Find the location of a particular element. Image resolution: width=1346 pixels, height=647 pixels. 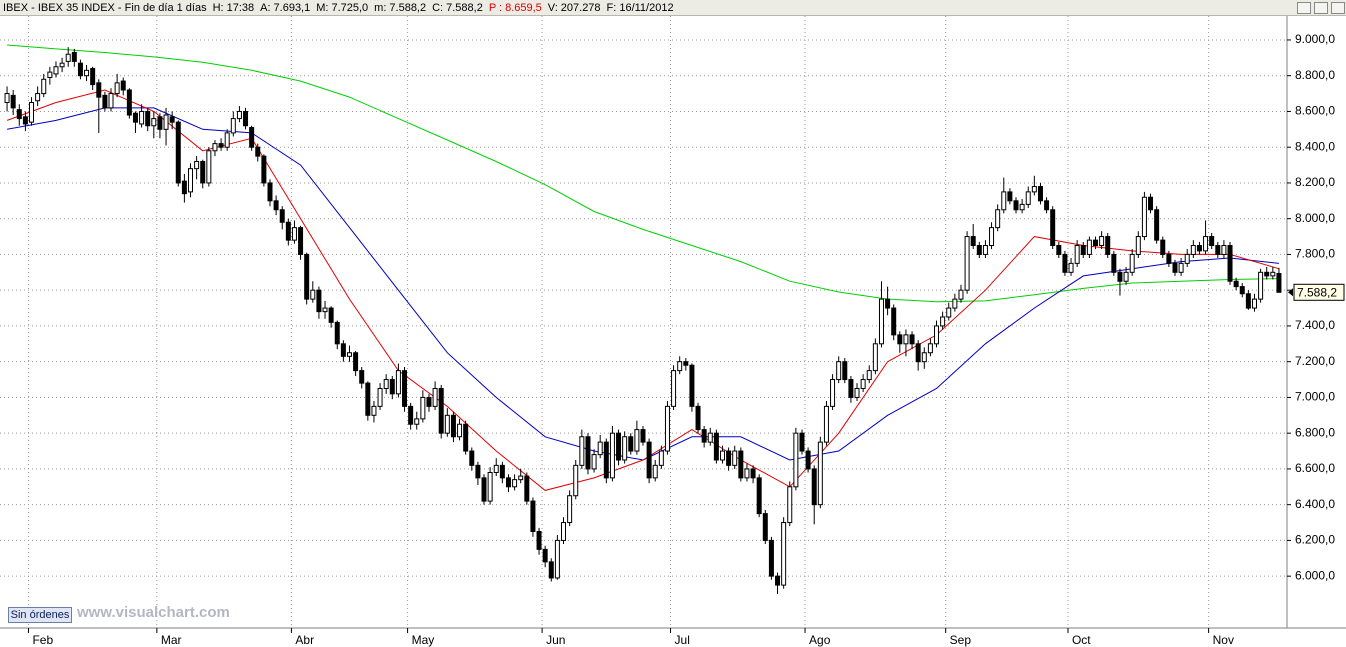

x-tick-label: Feb is located at coordinates (42, 640).